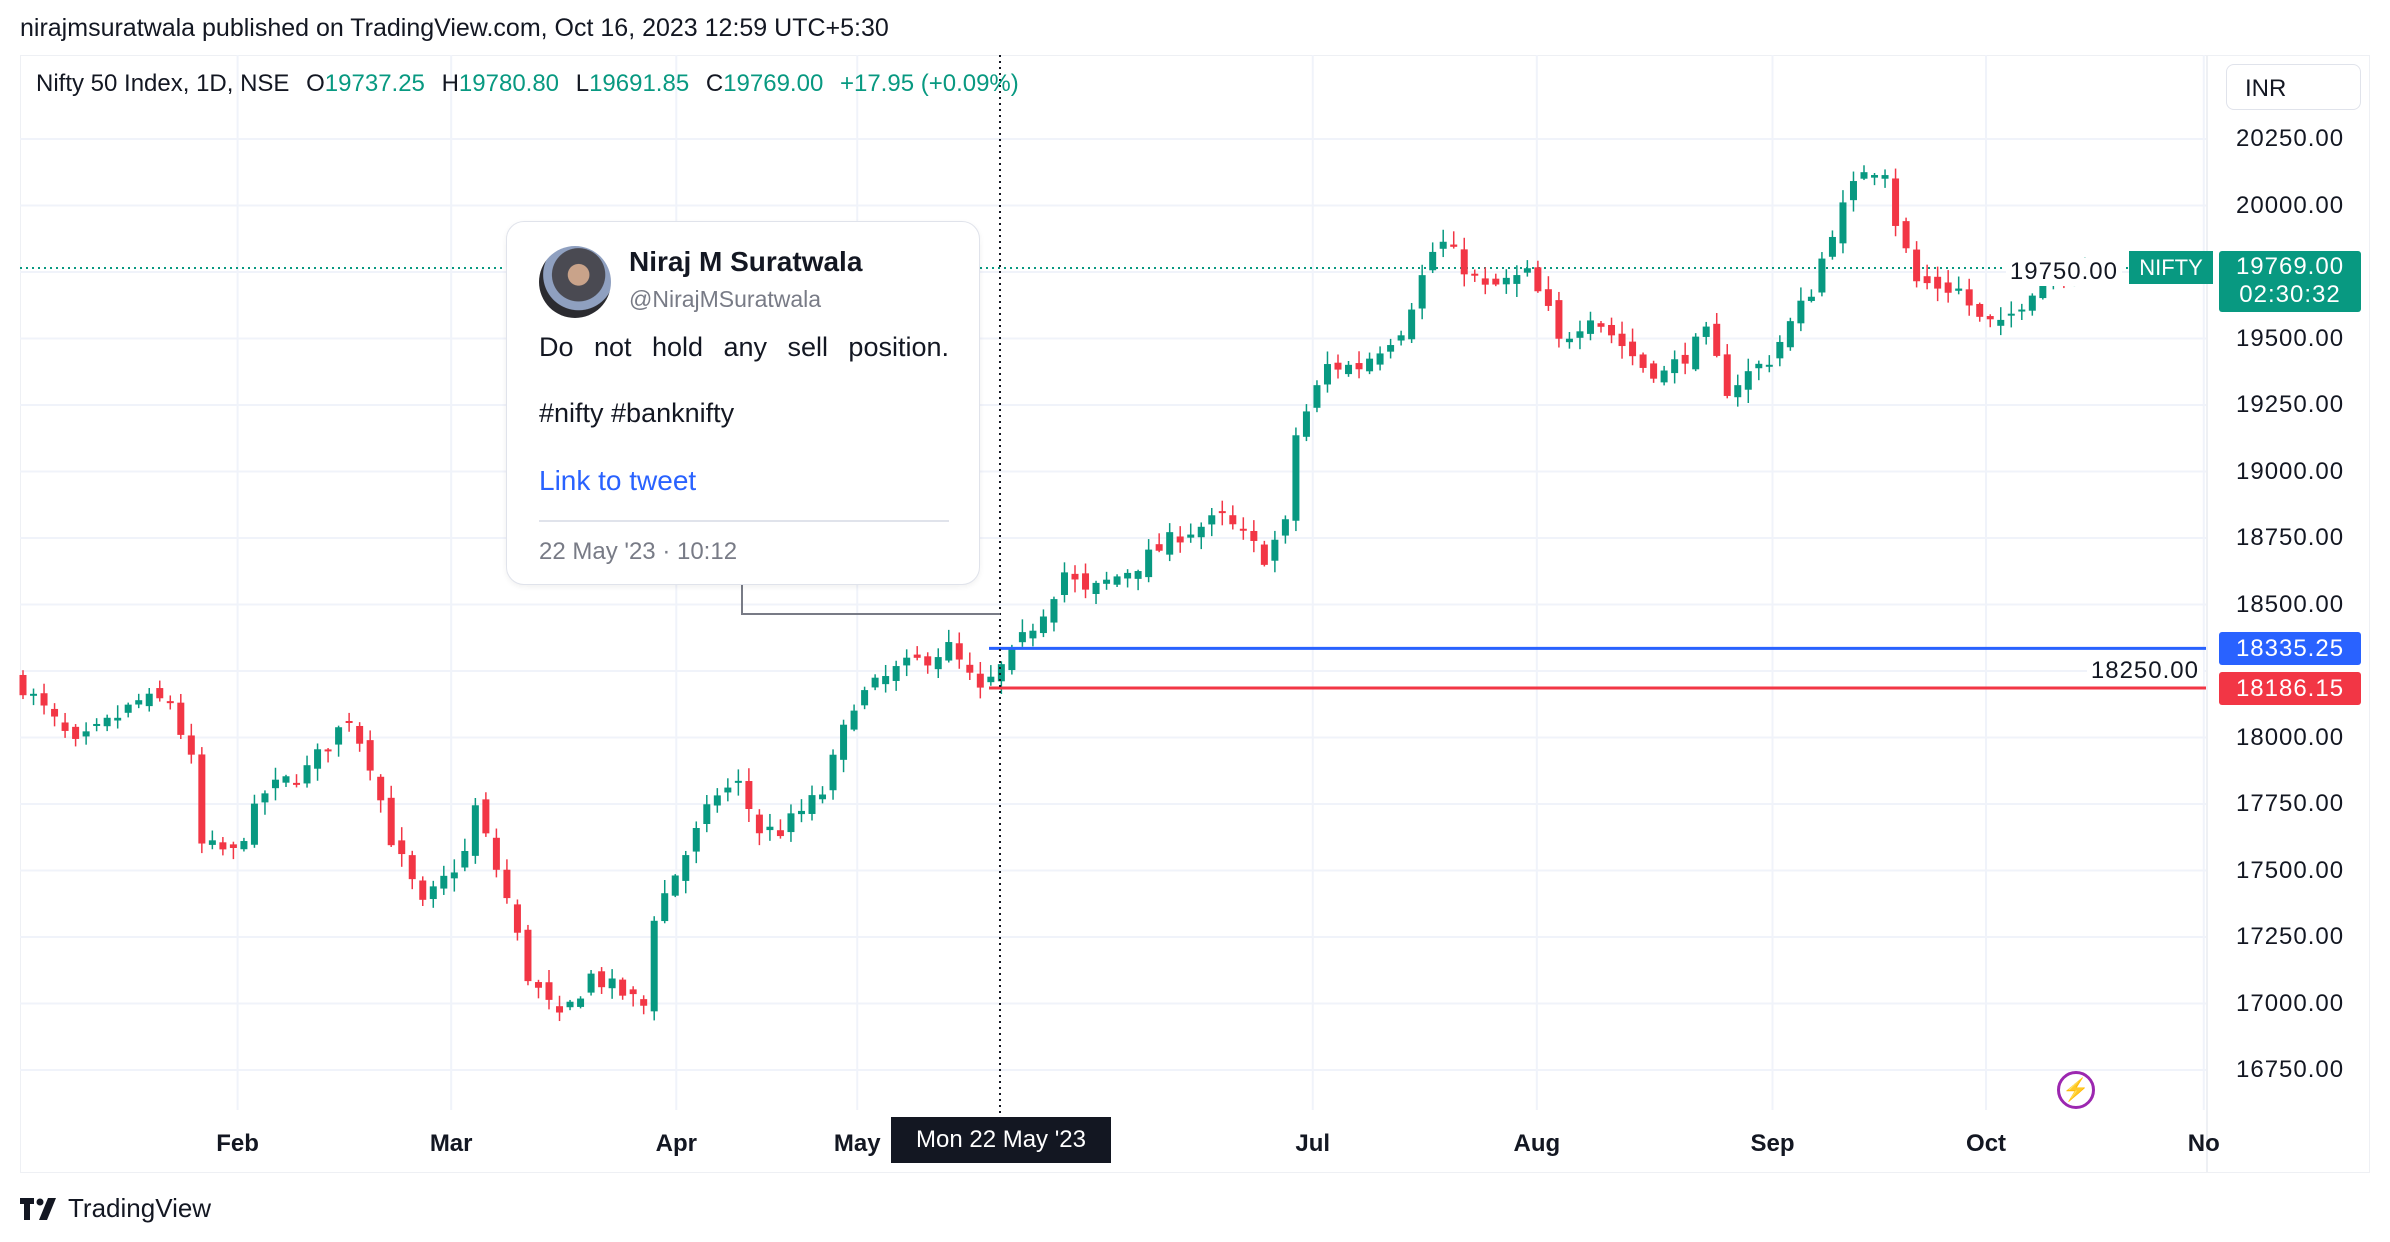  Describe the element at coordinates (2290, 870) in the screenshot. I see `price-tick-label: 17500.00` at that location.